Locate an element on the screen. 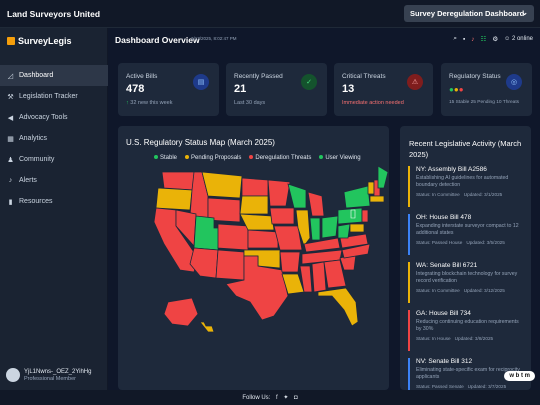  sidebar-item-label: Dashboard is located at coordinates (36, 75).